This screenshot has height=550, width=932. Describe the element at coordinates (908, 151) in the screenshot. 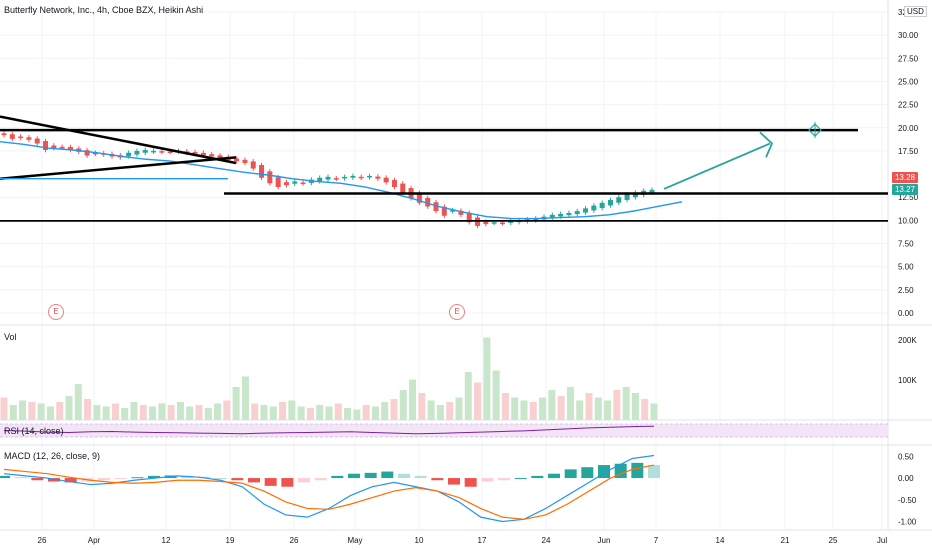

I see `price-tick-label: 17.50` at that location.